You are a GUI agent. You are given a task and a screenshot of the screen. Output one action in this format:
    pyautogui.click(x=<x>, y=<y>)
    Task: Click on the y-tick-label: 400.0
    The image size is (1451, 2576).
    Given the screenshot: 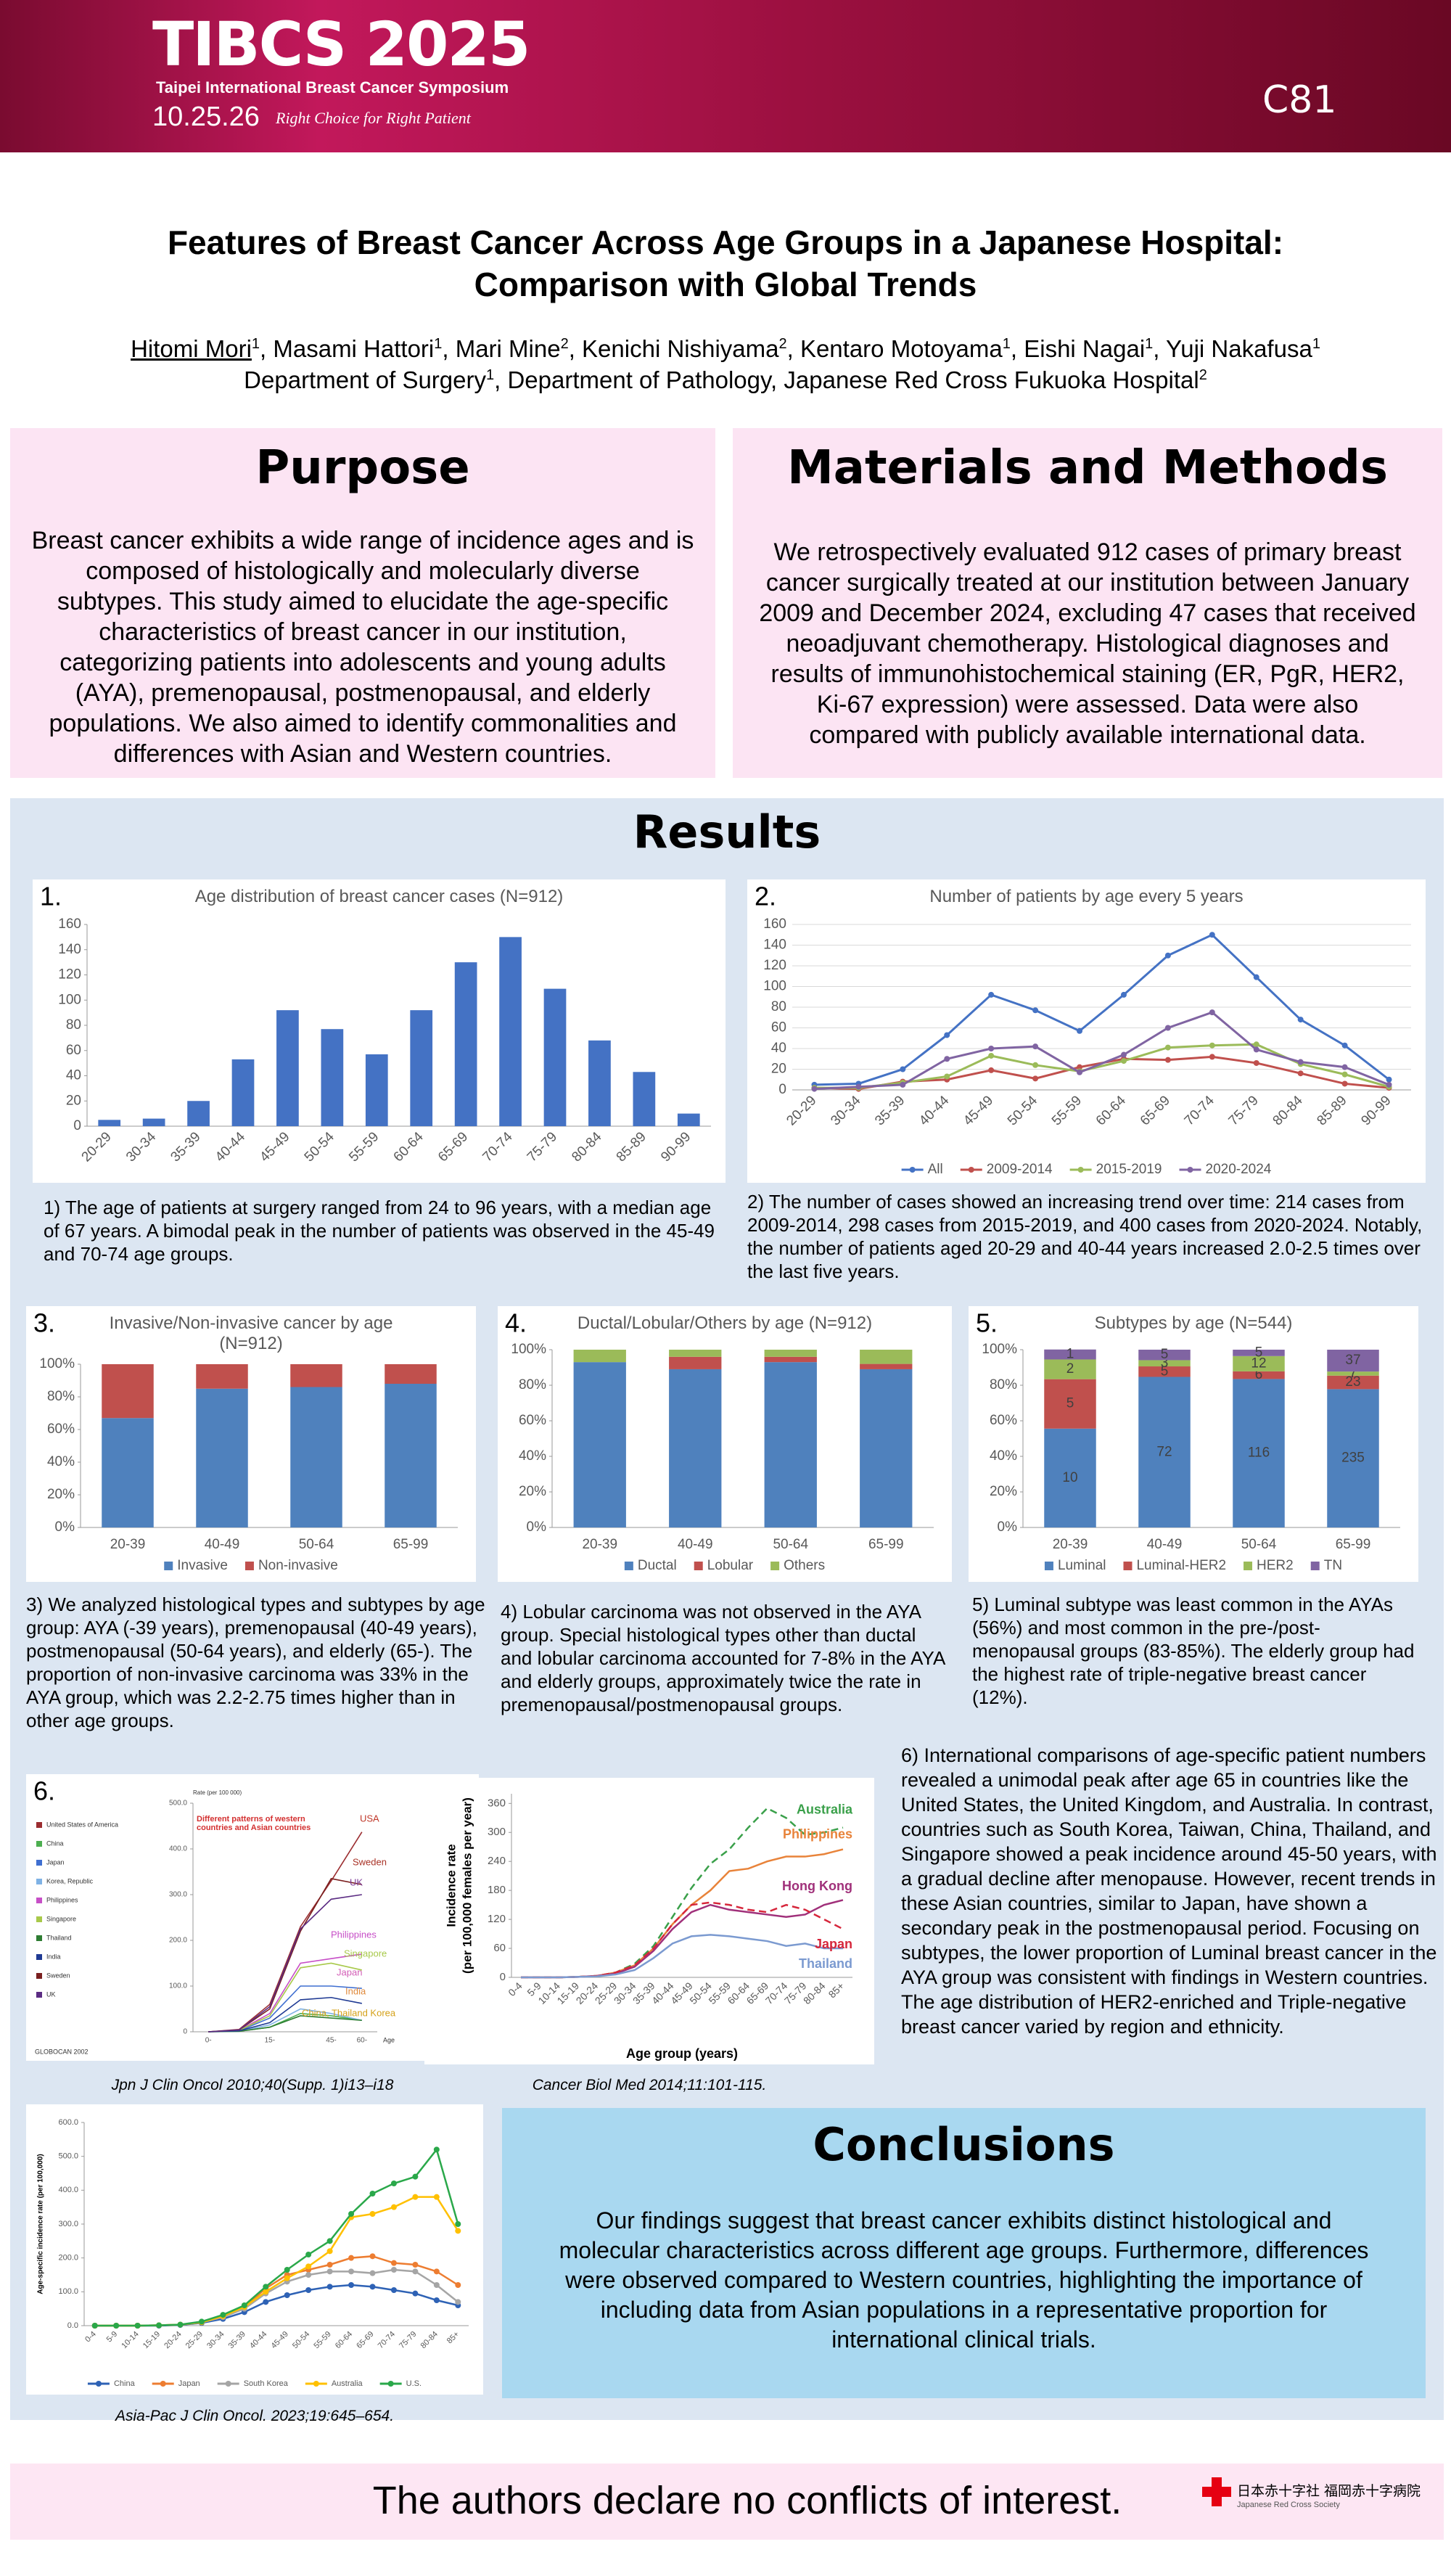 What is the action you would take?
    pyautogui.click(x=178, y=1849)
    